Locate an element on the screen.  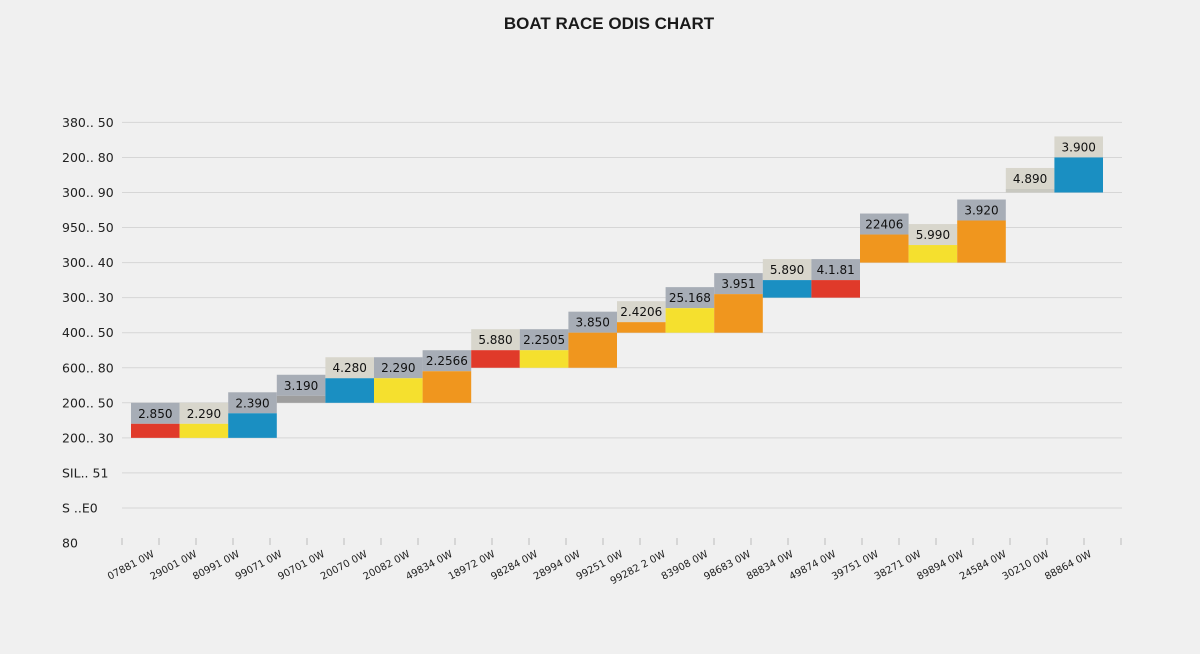
bar: 3.900 is located at coordinates (1078, 164).